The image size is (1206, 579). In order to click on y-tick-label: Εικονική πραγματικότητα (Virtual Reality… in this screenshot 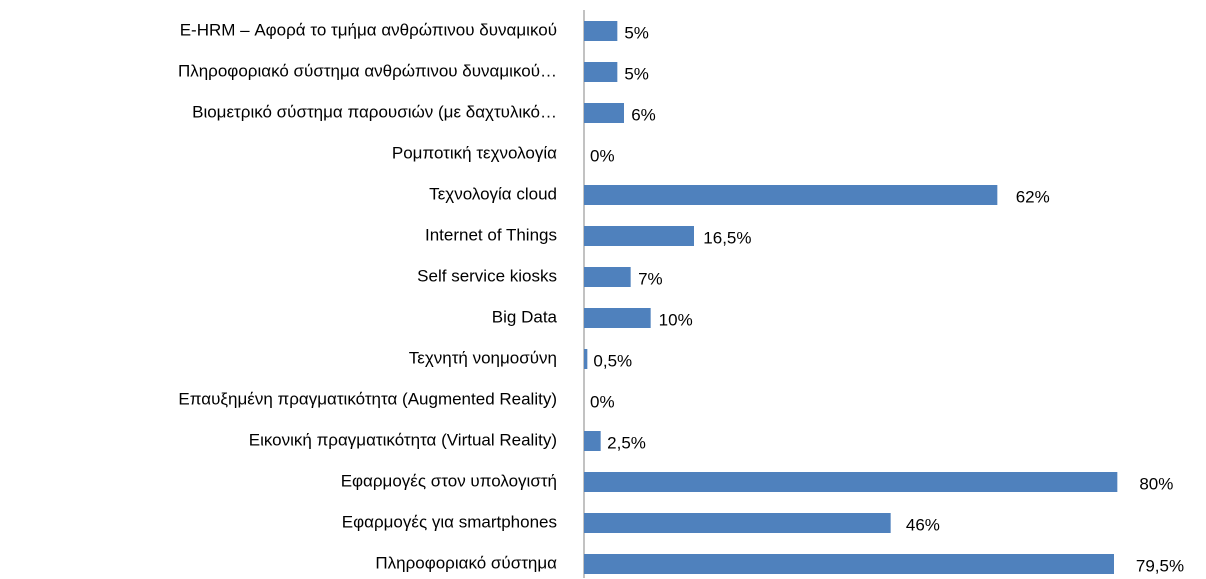, I will do `click(403, 439)`.